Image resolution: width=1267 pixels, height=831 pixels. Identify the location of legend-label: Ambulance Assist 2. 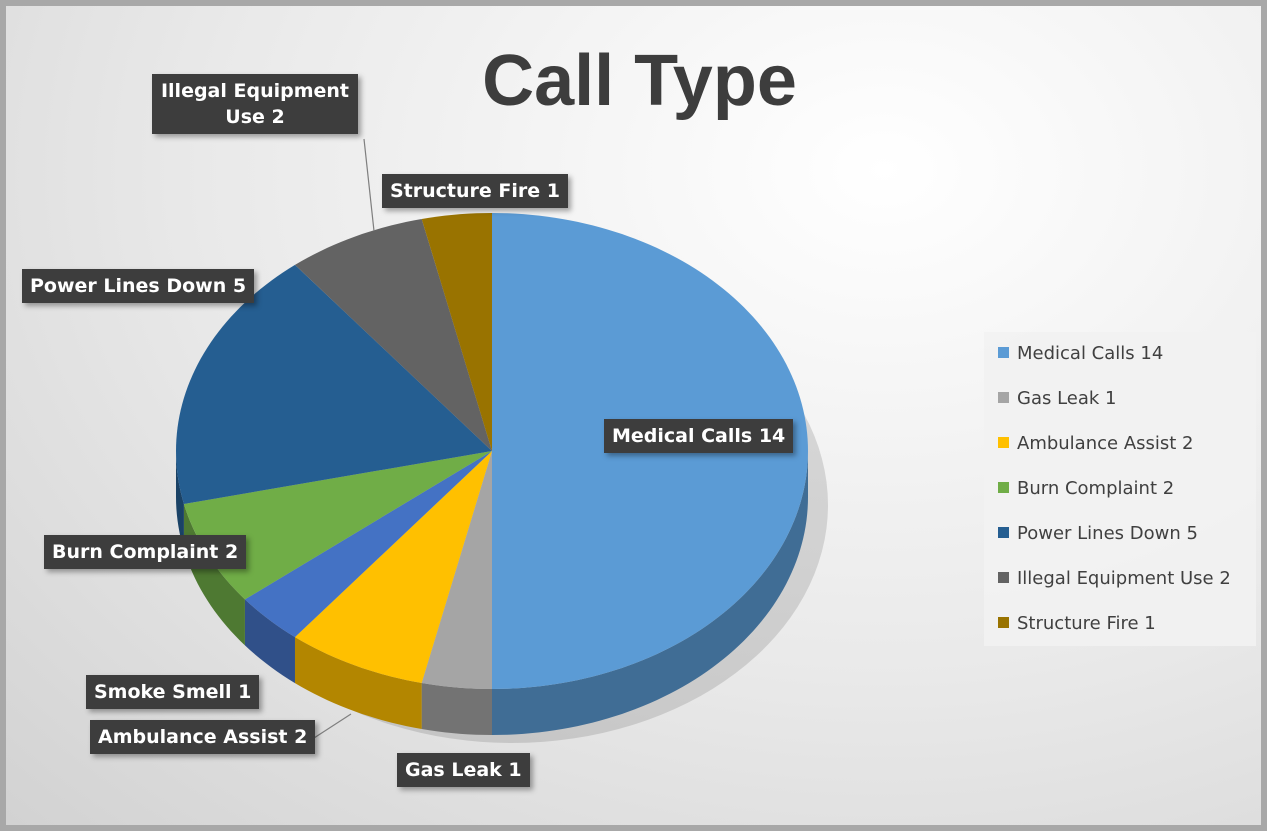
(1105, 443).